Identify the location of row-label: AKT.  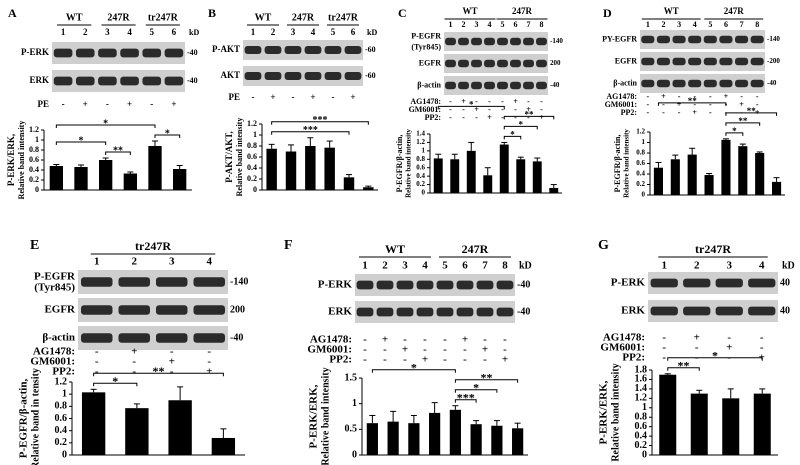
(230, 75).